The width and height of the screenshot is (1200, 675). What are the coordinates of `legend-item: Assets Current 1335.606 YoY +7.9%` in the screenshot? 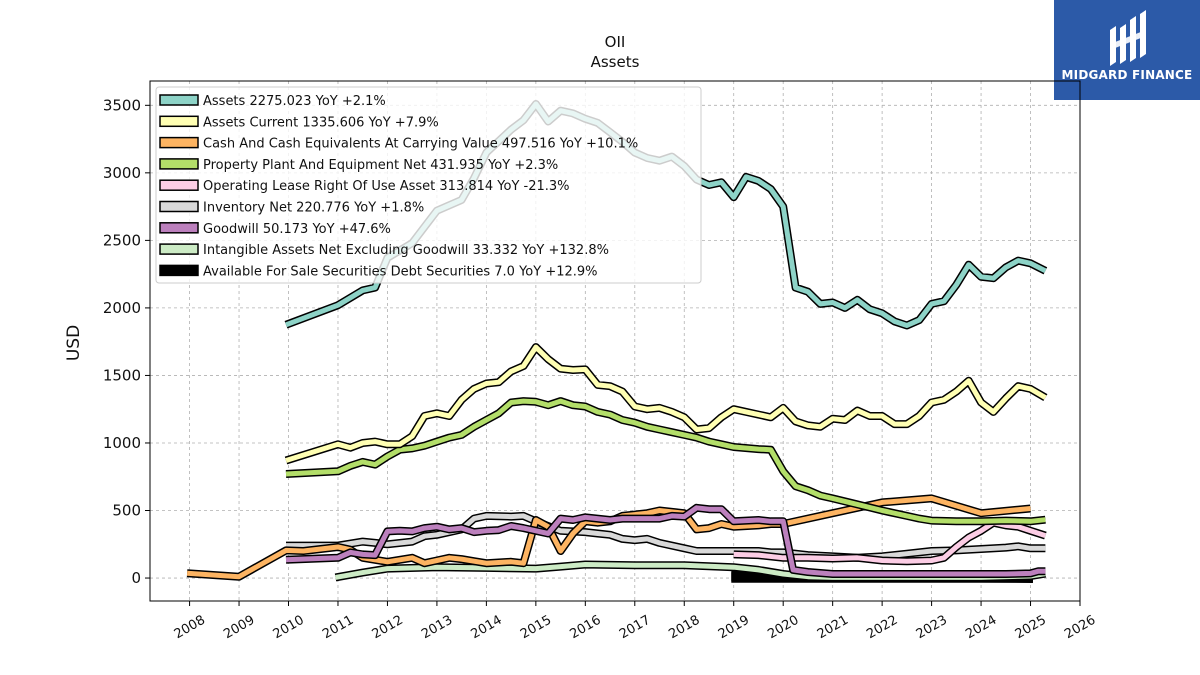 It's located at (299, 122).